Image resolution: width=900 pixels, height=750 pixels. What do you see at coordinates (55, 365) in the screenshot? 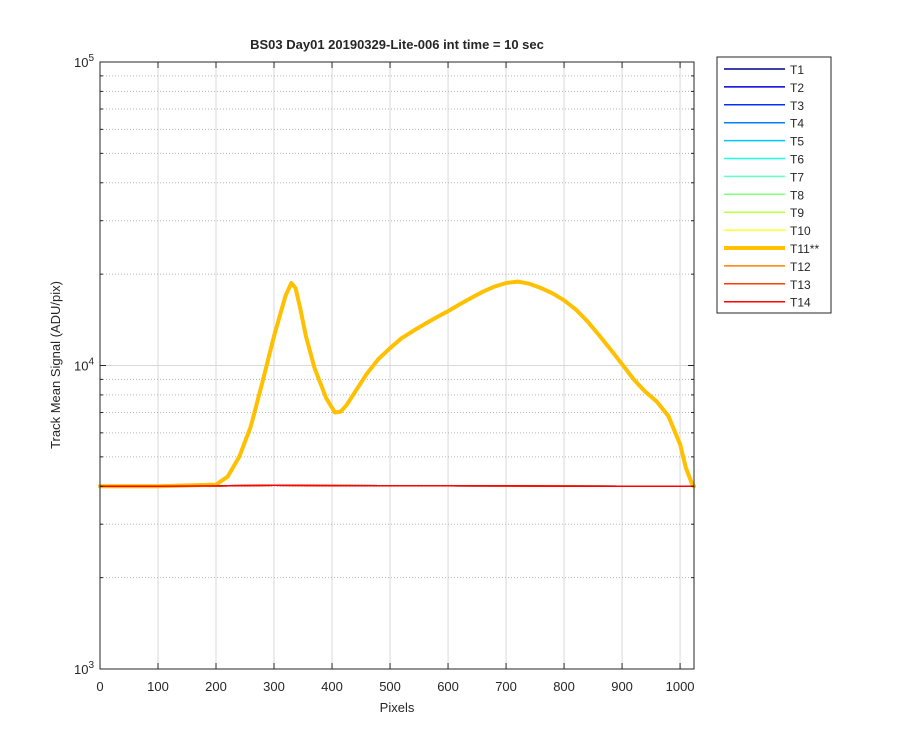
I see `y-axis-label: Track Mean Signal (ADU/pix)` at bounding box center [55, 365].